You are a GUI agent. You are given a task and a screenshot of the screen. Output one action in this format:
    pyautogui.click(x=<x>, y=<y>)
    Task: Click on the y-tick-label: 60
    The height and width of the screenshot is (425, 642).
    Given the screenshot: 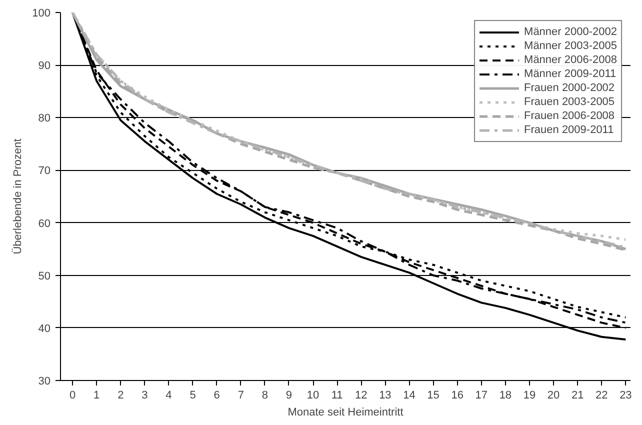 What is the action you would take?
    pyautogui.click(x=44, y=224)
    